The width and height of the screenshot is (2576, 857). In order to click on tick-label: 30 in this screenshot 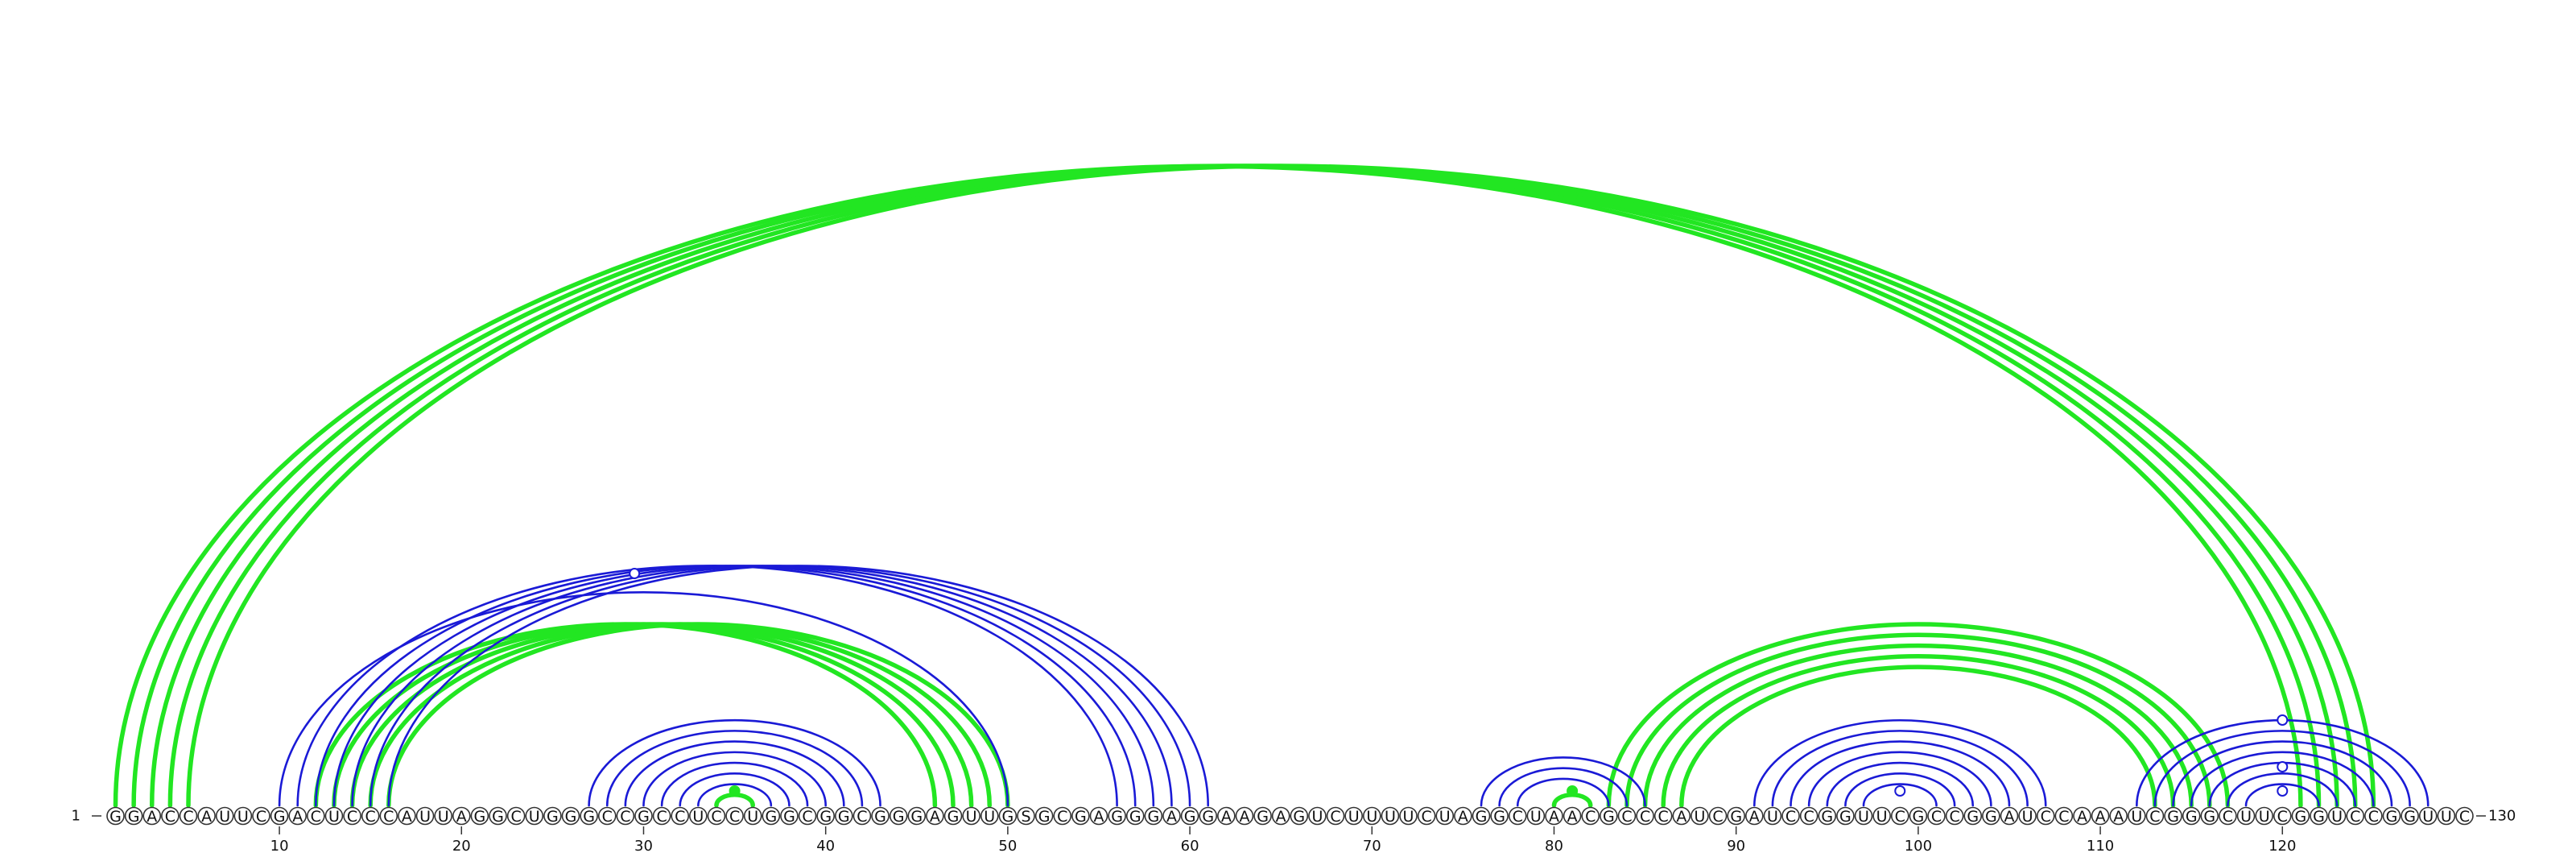, I will do `click(643, 846)`.